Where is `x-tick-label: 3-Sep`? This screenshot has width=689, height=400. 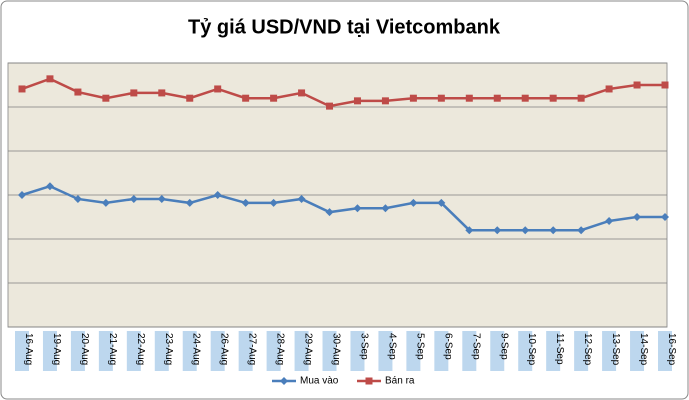
x-tick-label: 3-Sep is located at coordinates (363, 346).